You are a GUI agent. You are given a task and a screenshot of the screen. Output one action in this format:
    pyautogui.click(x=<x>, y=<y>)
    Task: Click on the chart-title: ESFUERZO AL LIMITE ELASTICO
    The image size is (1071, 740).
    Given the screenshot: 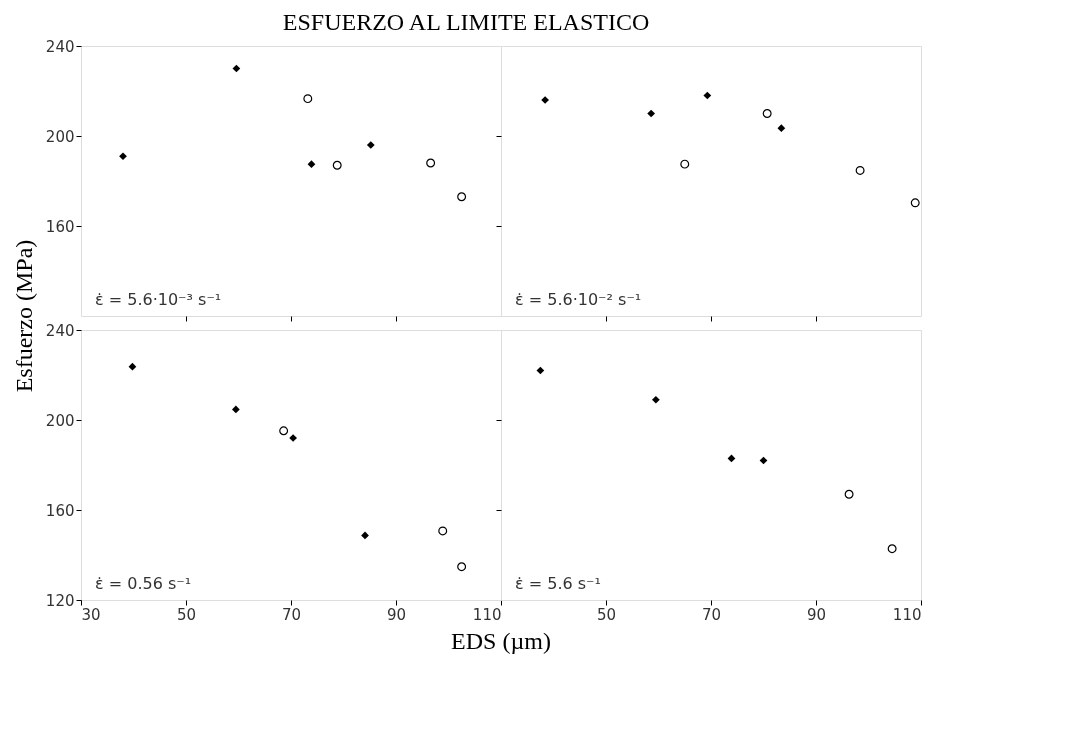 What is the action you would take?
    pyautogui.click(x=466, y=21)
    